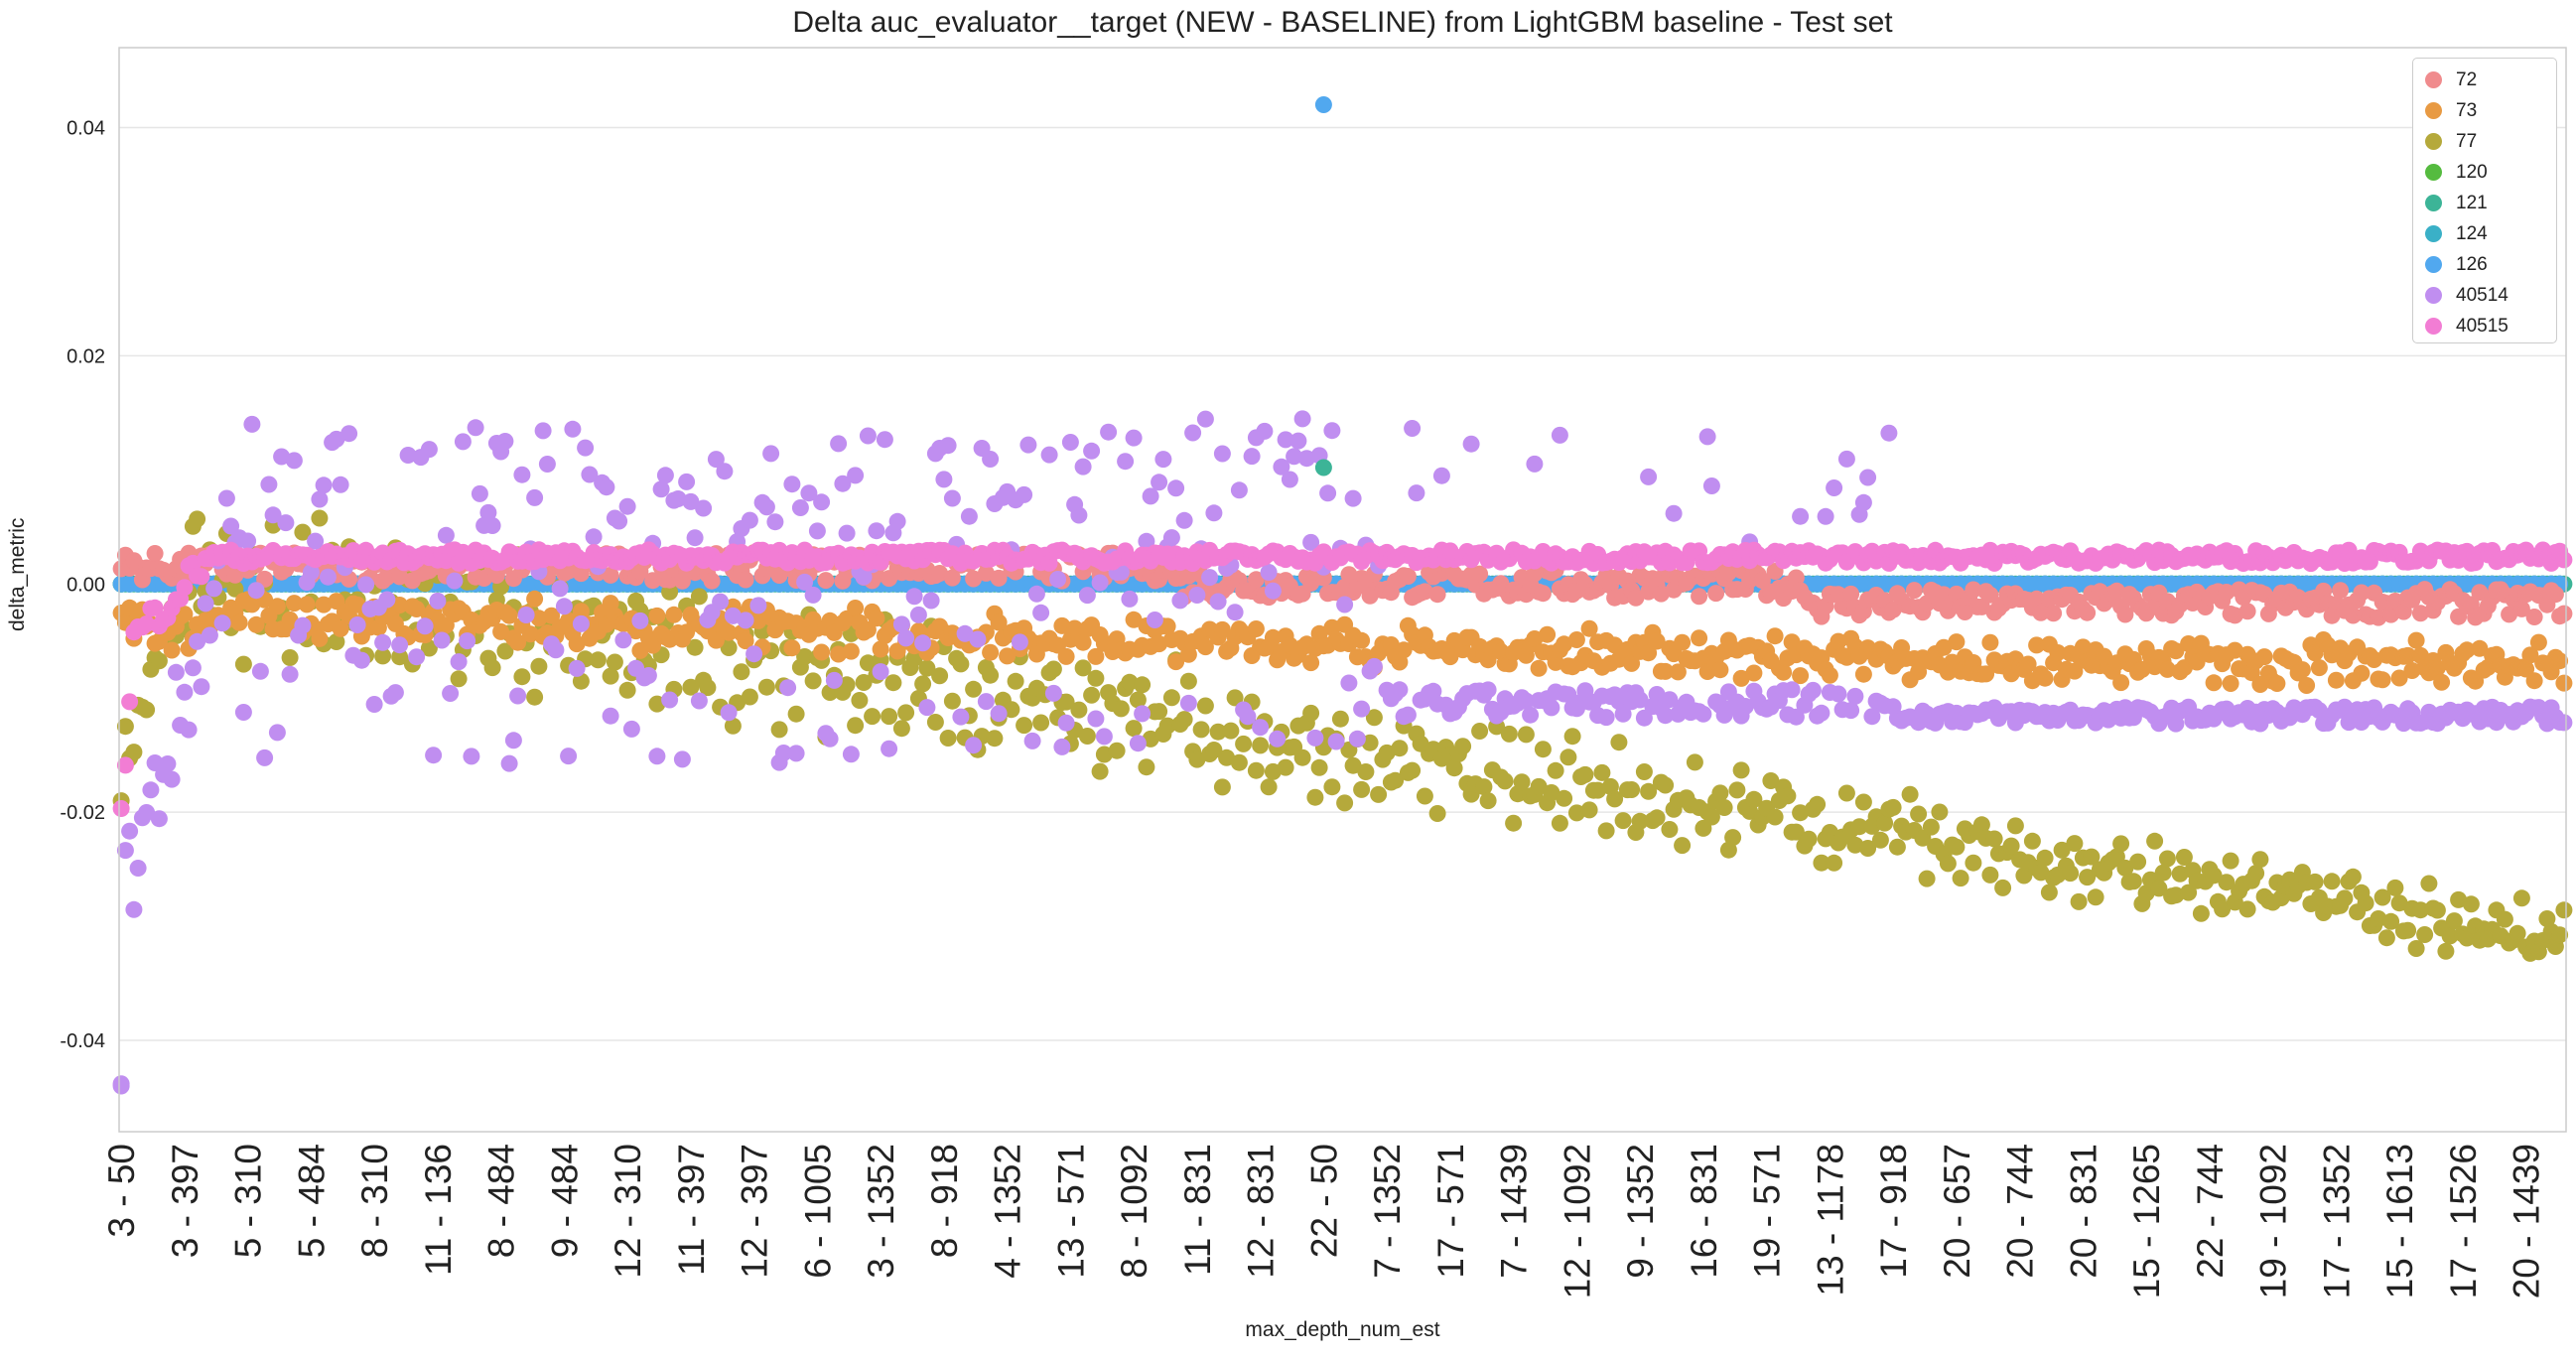 The image size is (2576, 1361). Describe the element at coordinates (817, 1212) in the screenshot. I see `x-tick-label: 6 - 1005` at that location.